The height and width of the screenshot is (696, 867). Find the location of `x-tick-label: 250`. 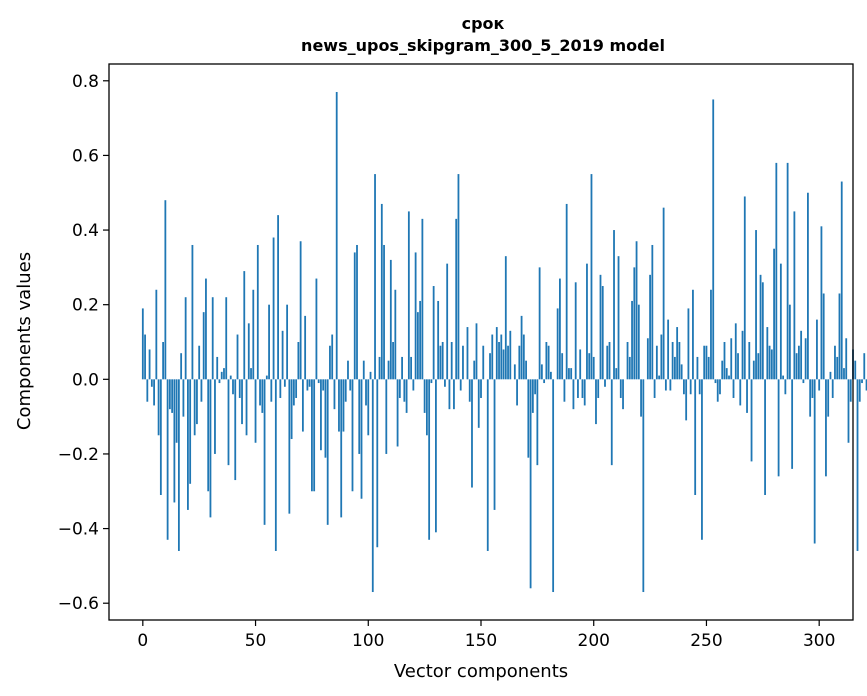

x-tick-label: 250 is located at coordinates (706, 641).